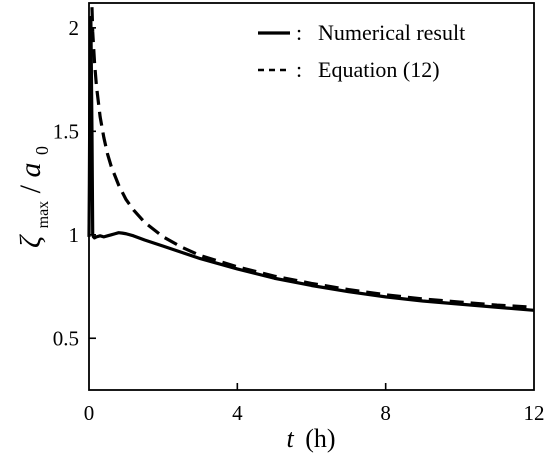 This screenshot has height=455, width=550. What do you see at coordinates (320, 438) in the screenshot?
I see `x-axis-unit: (h)` at bounding box center [320, 438].